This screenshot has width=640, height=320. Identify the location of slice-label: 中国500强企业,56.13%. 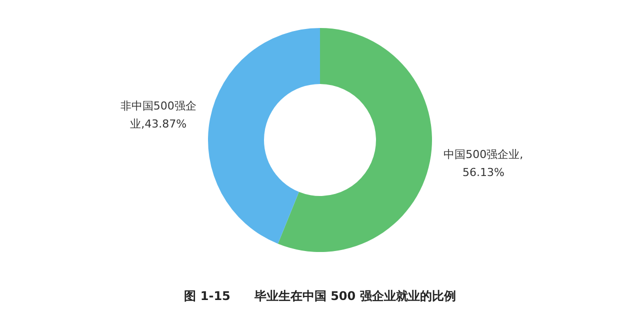
(484, 163).